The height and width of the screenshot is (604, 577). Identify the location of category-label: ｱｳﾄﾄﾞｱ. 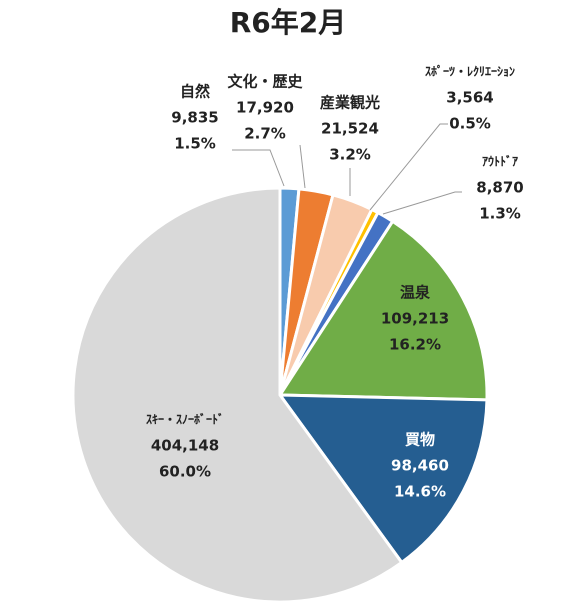
(500, 161).